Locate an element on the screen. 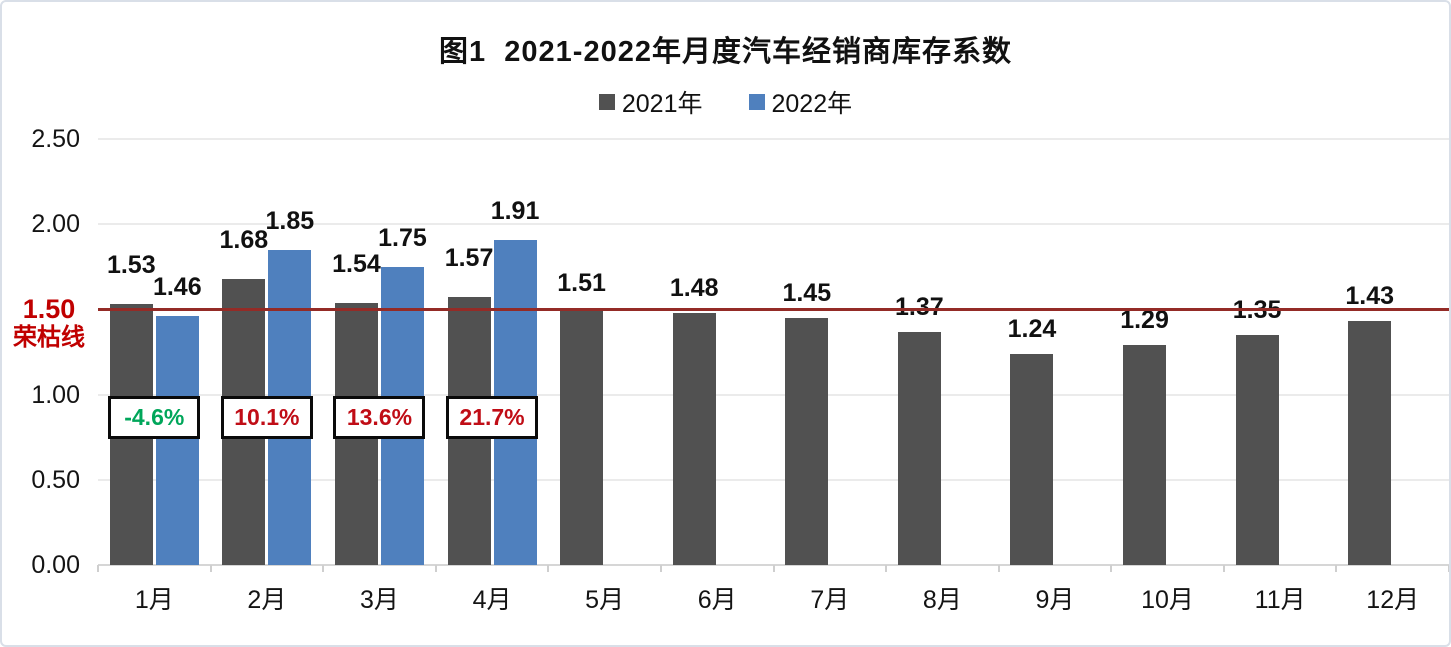 Image resolution: width=1451 pixels, height=647 pixels. x-axis-label-12月: 12月 is located at coordinates (1393, 600).